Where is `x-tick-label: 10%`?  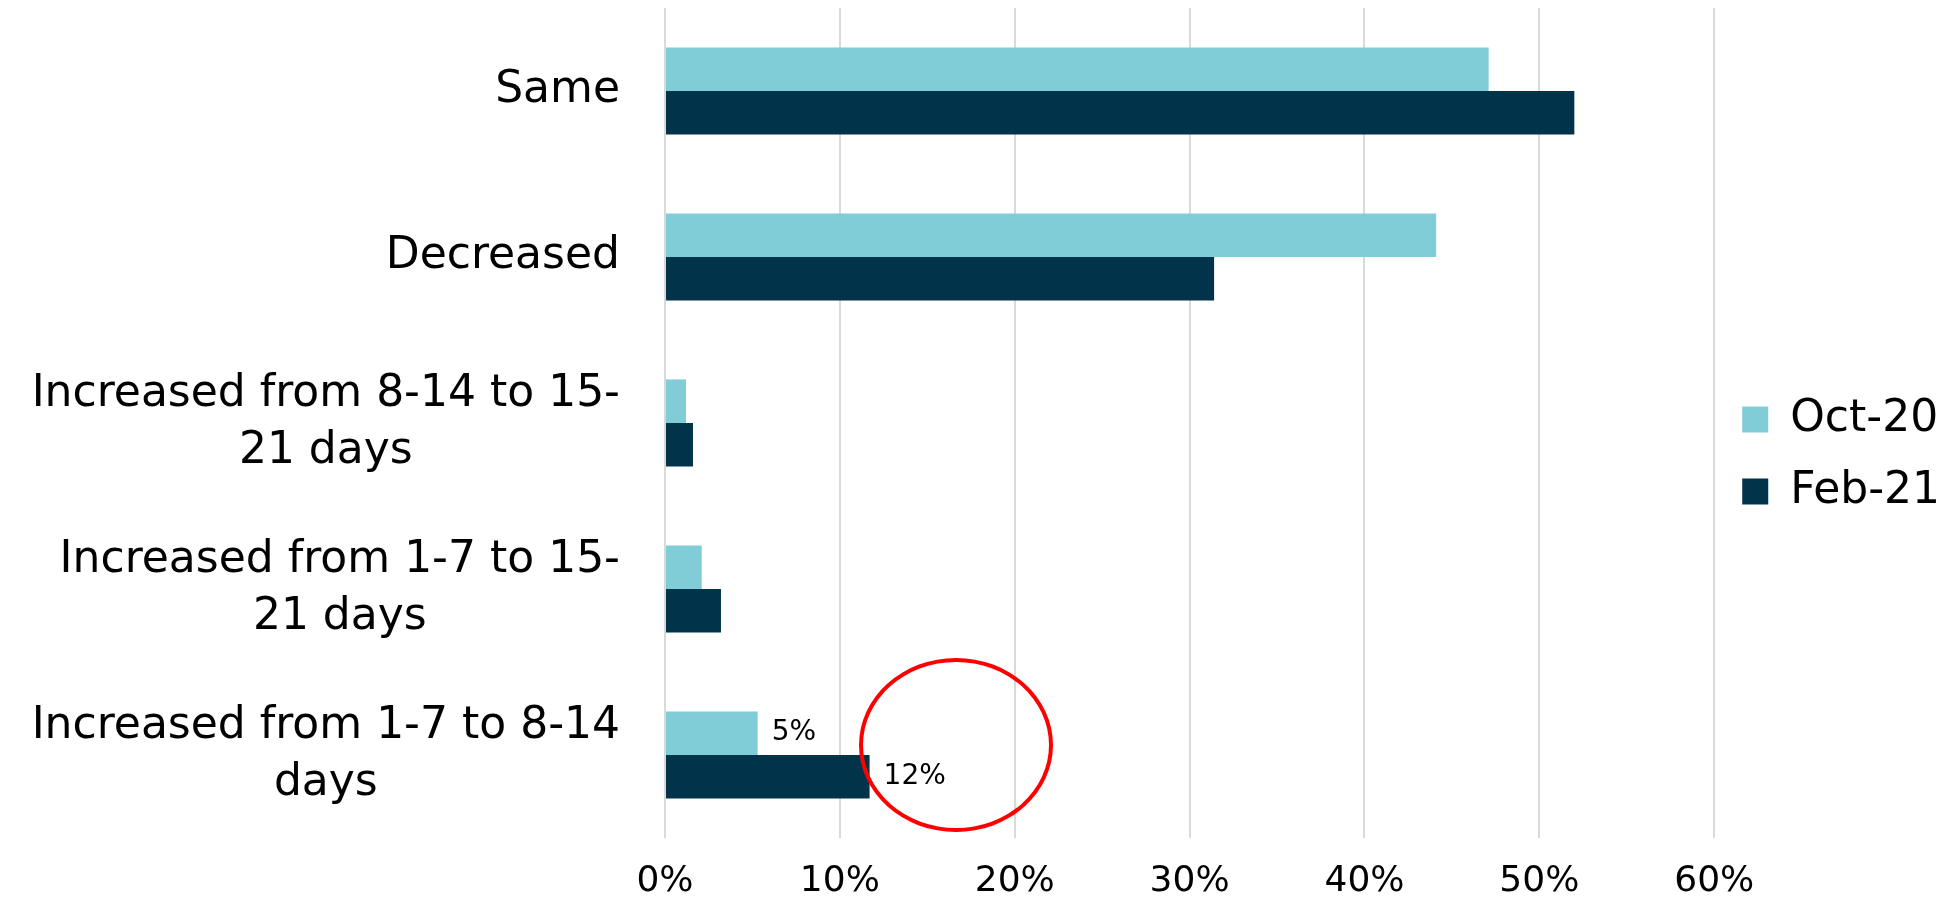 x-tick-label: 10% is located at coordinates (839, 878).